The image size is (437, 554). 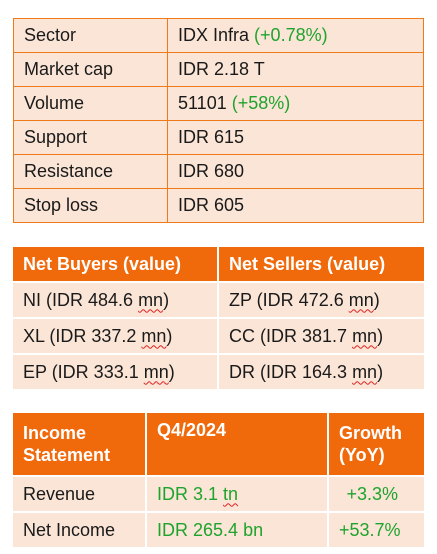 I want to click on seller-cell: ZP (IDR 472.6 mn), so click(x=321, y=299).